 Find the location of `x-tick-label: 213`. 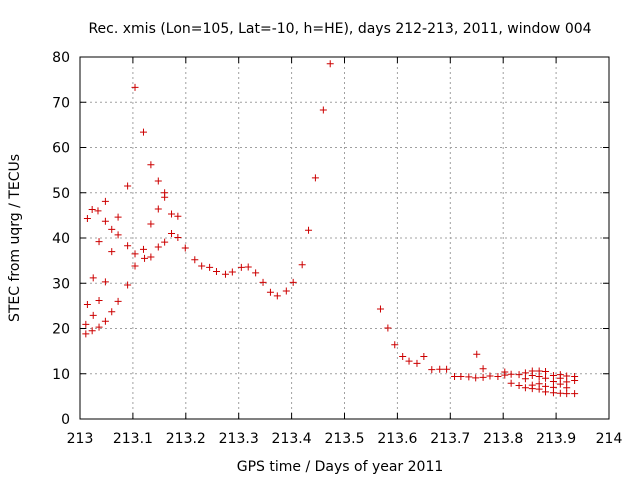

x-tick-label: 213 is located at coordinates (80, 439).